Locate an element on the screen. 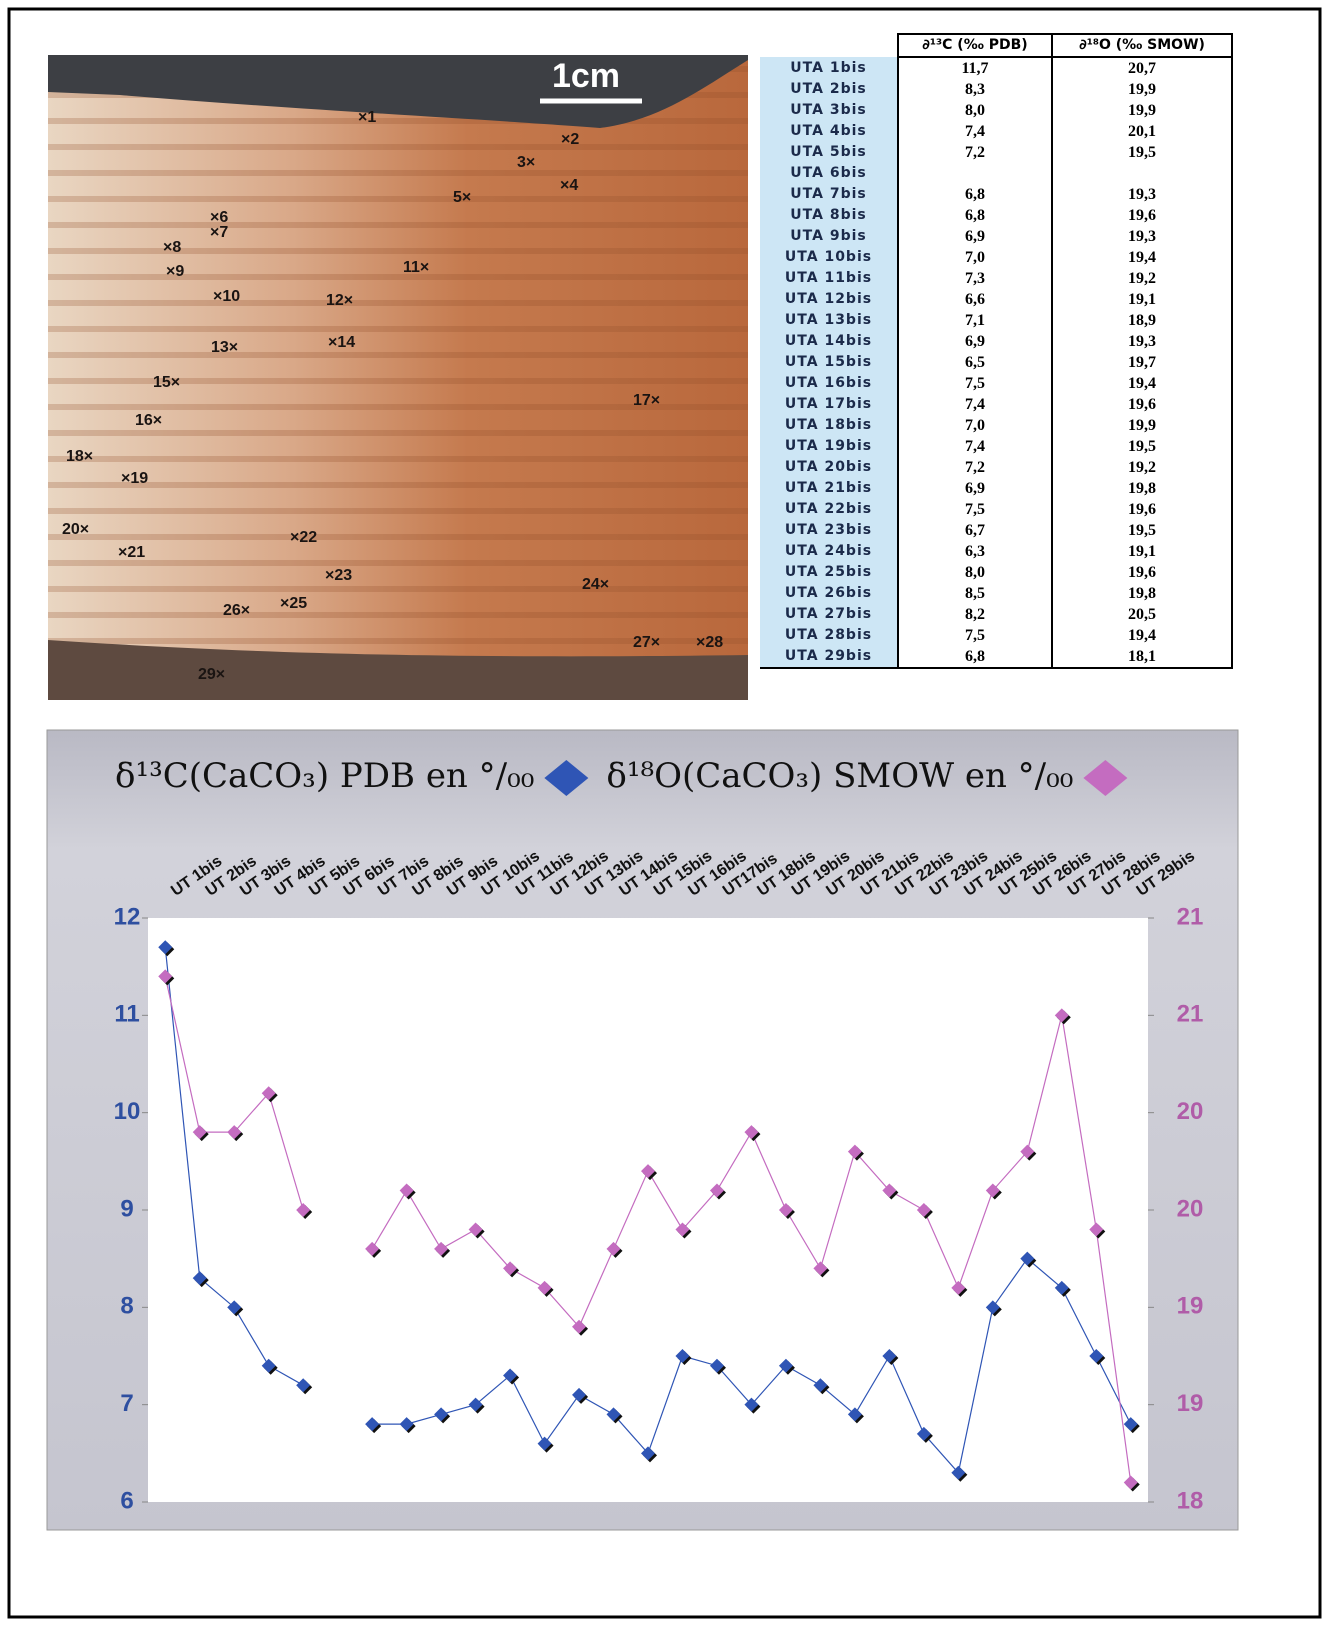  row-label: UTA 7bis is located at coordinates (829, 194).